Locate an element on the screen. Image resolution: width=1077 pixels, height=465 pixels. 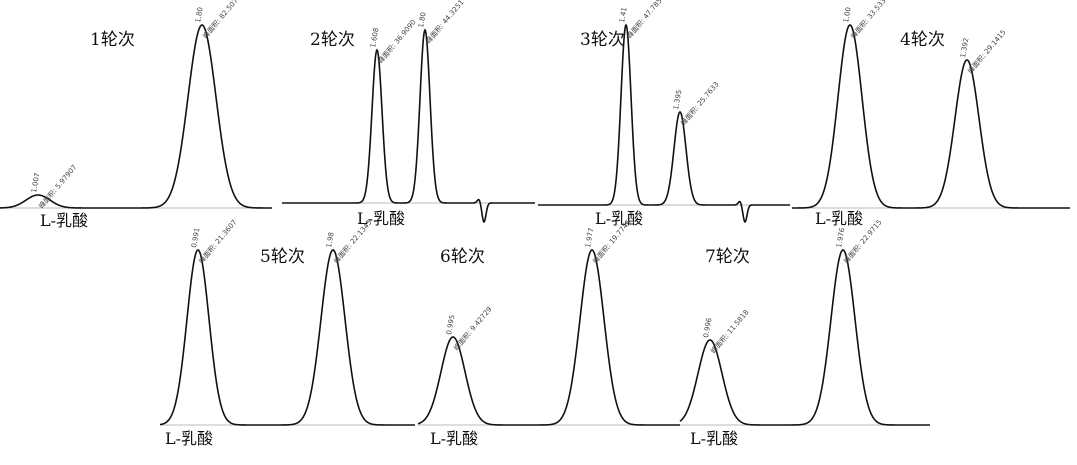
retention-time: 1.00 is located at coordinates (847, 15).